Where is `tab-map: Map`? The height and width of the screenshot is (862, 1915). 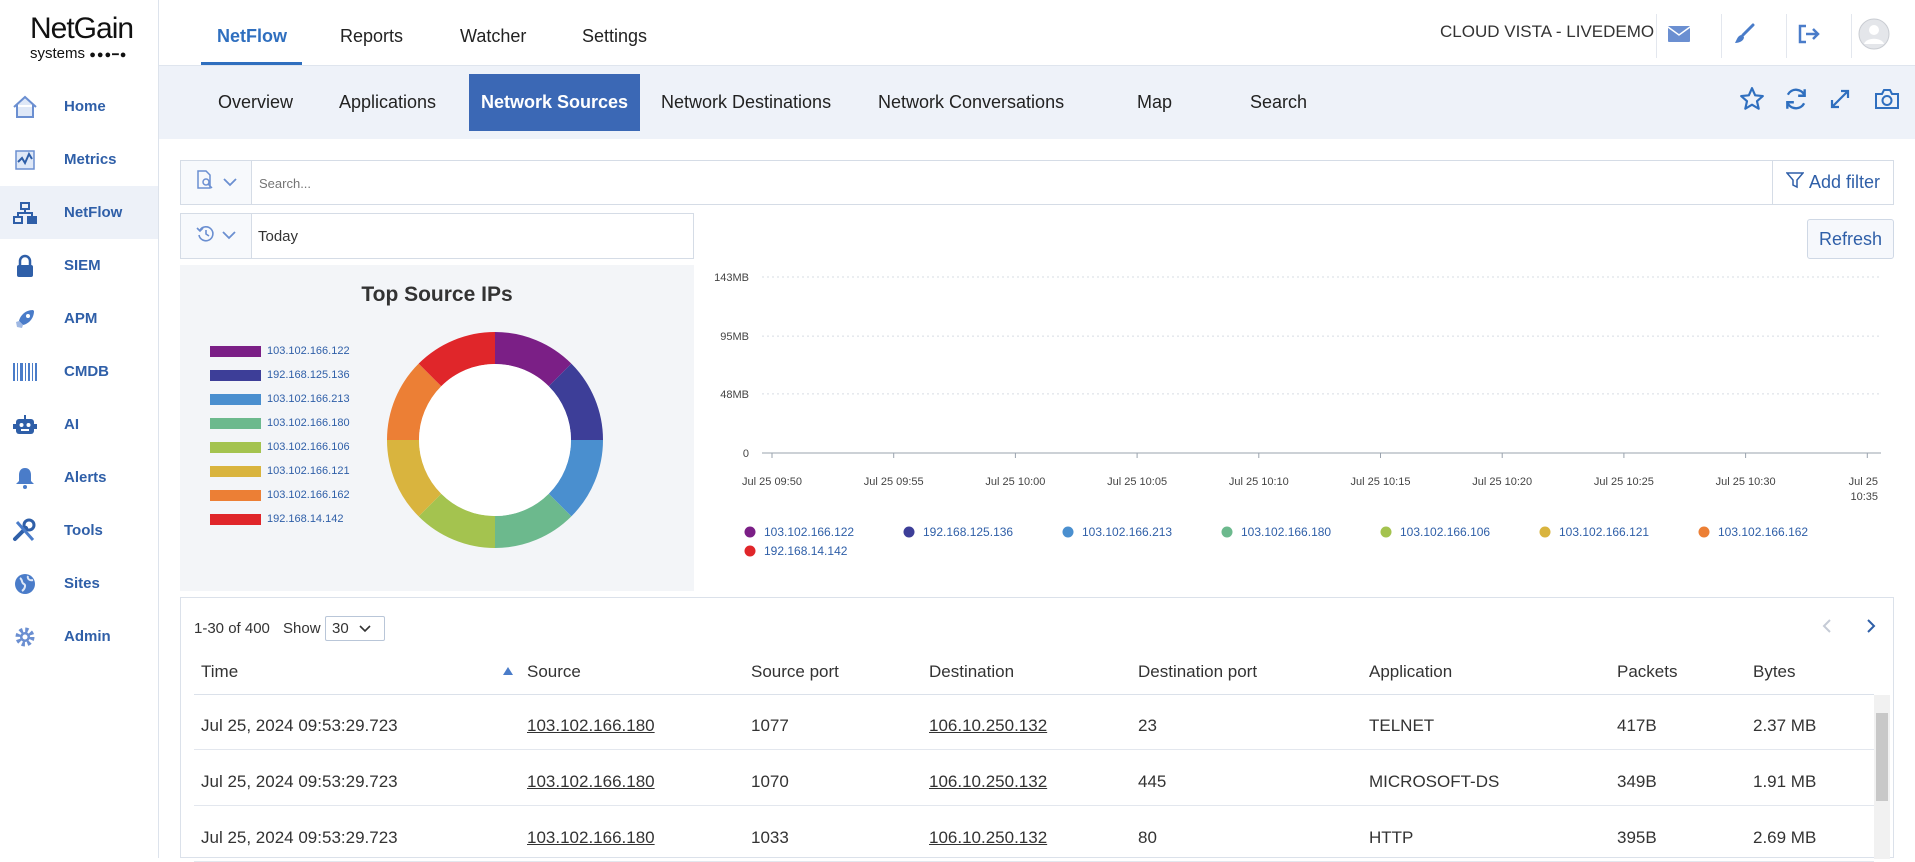
tab-map: Map is located at coordinates (1155, 102).